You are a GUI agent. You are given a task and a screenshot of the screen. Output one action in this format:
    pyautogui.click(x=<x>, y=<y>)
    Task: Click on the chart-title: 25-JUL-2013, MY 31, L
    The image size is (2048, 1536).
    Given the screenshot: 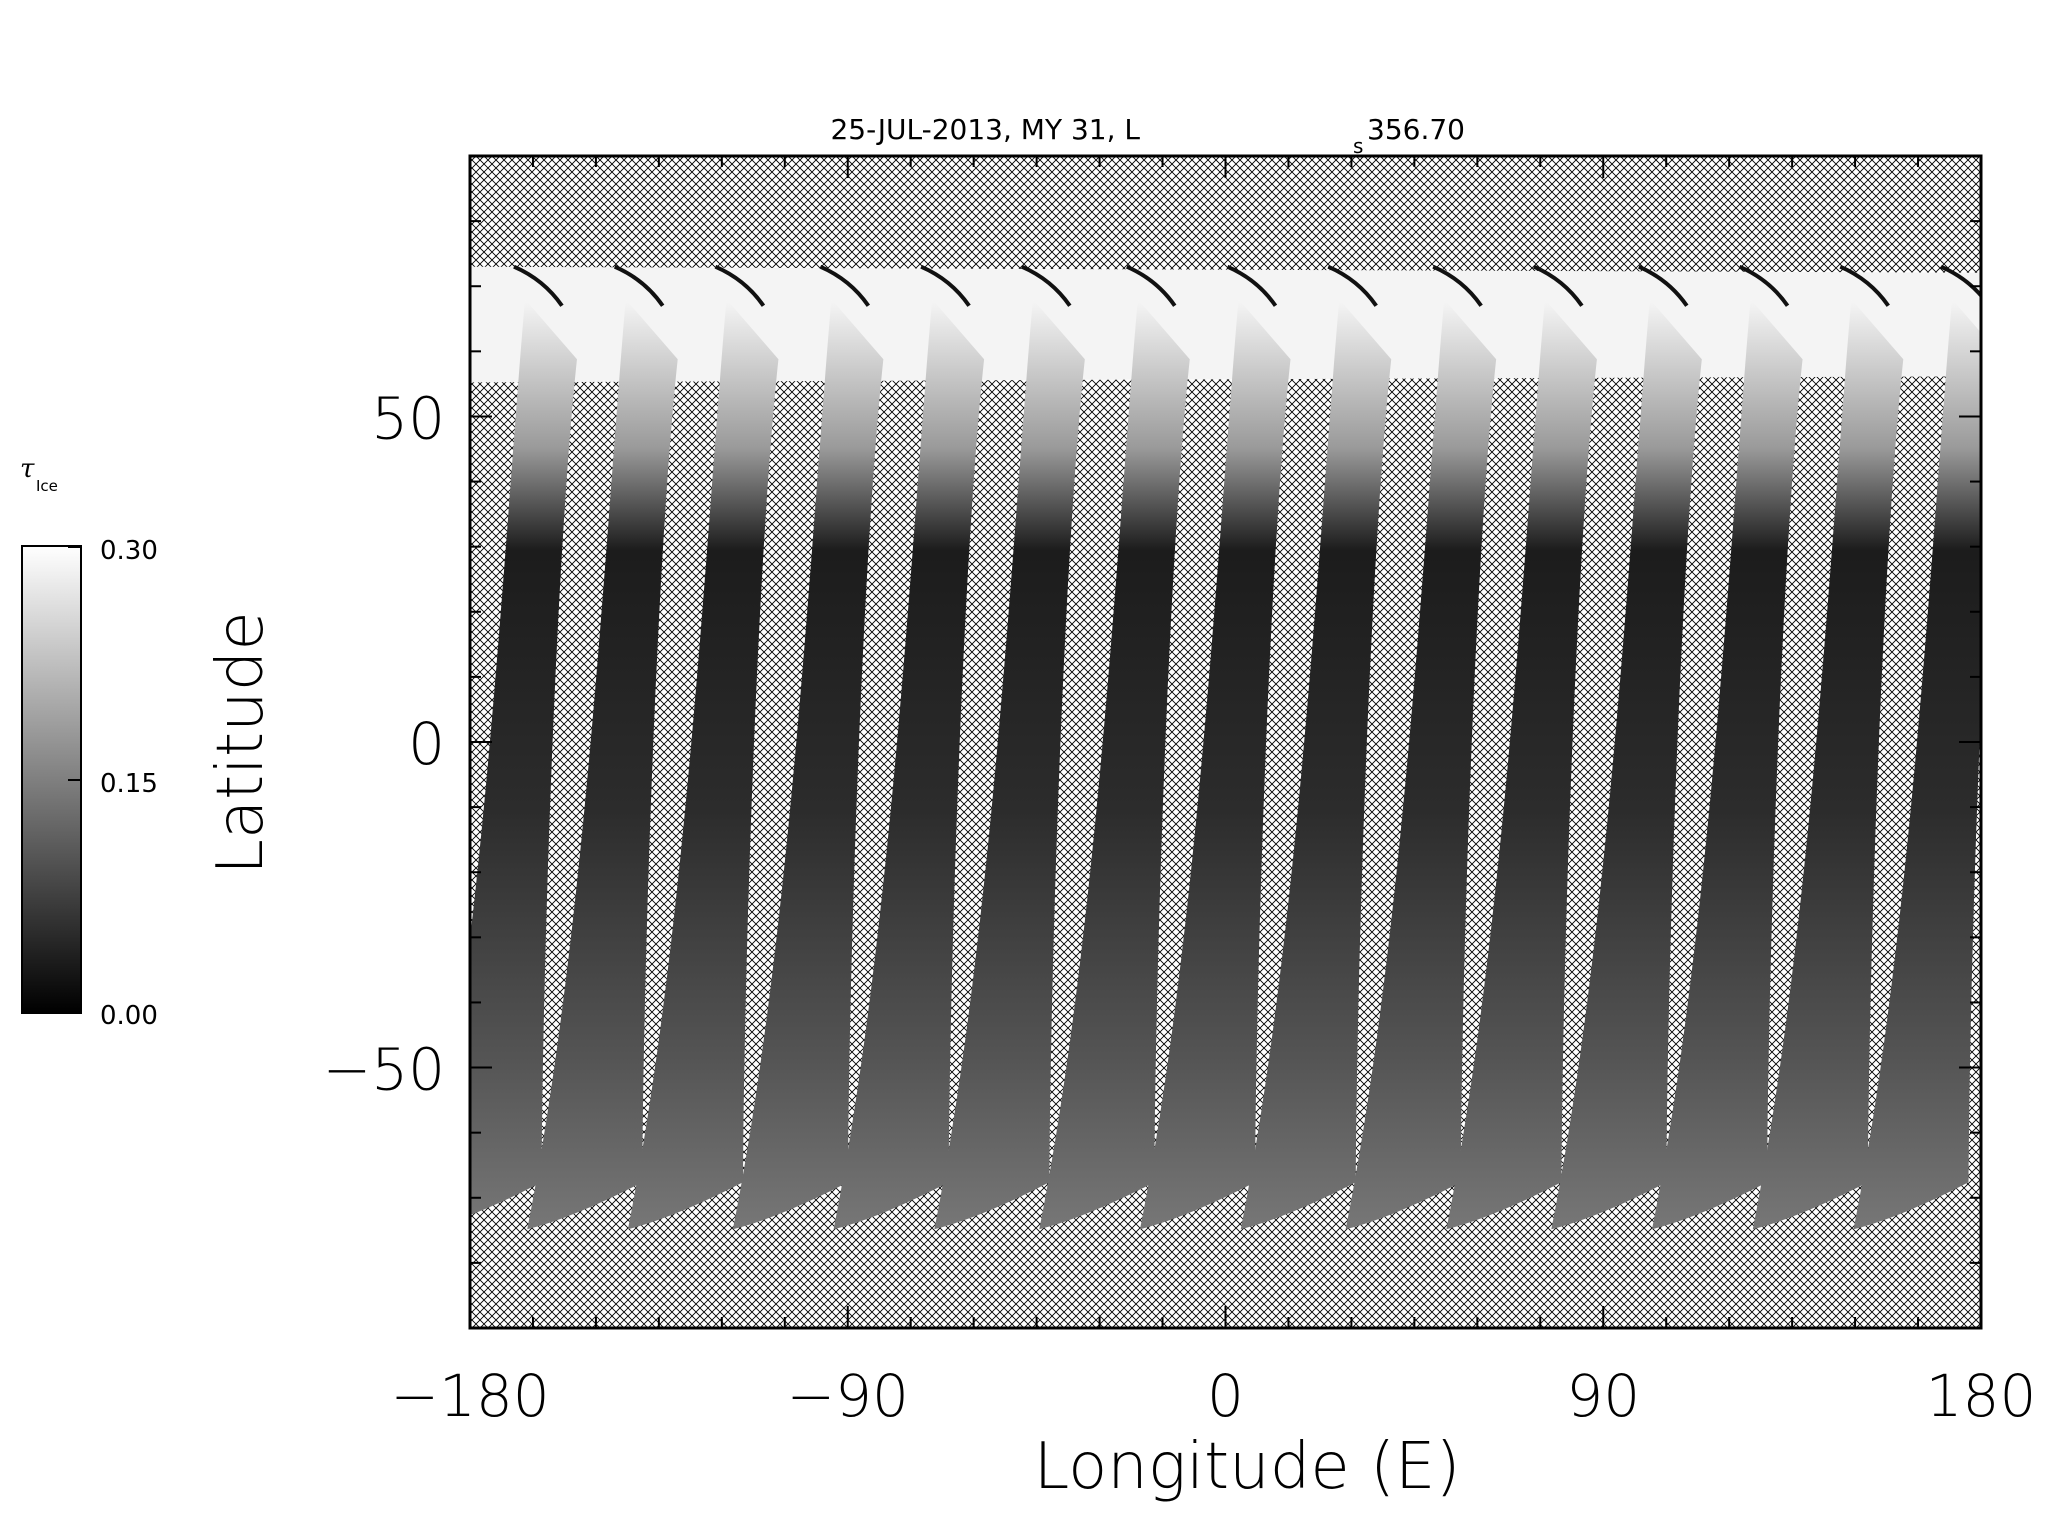 What is the action you would take?
    pyautogui.click(x=985, y=129)
    